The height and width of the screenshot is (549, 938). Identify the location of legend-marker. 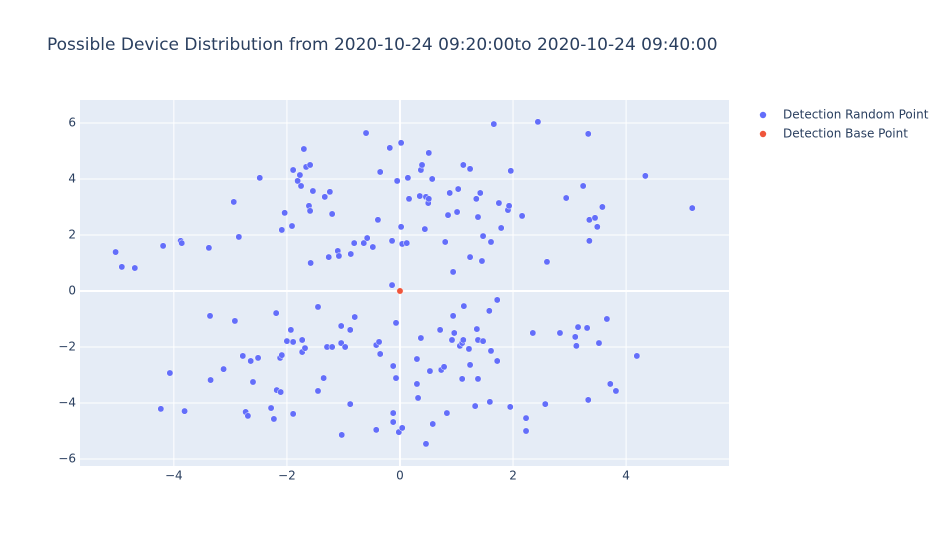
(763, 134).